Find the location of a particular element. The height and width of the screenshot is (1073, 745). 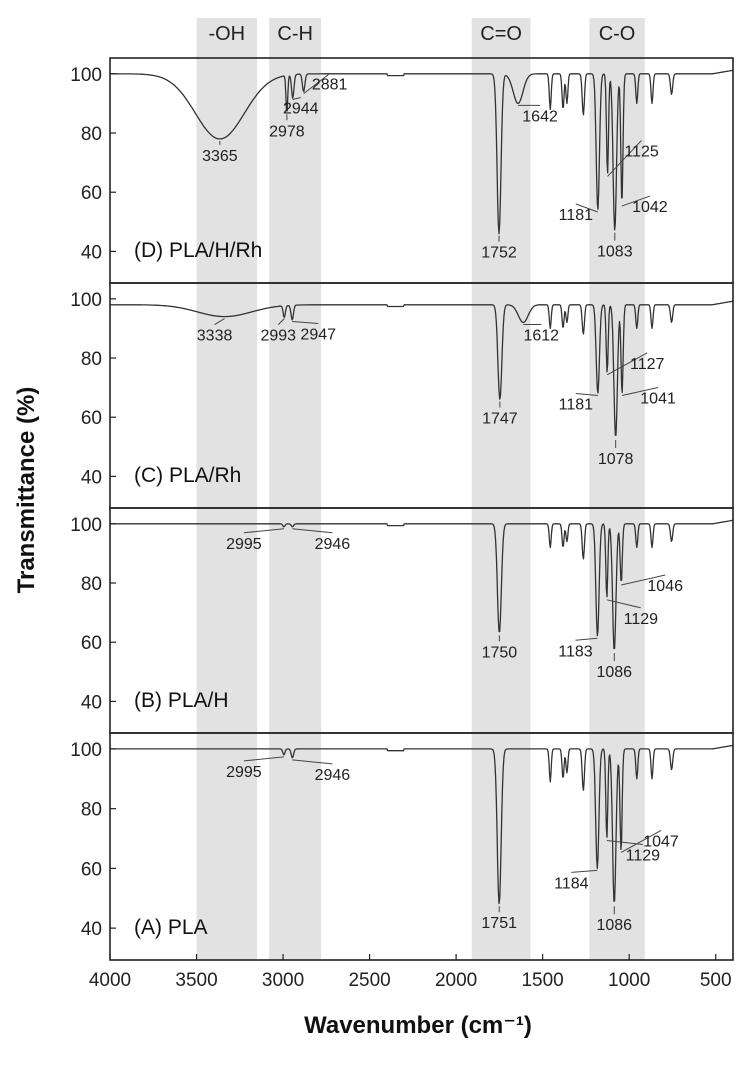

panel-label: (C) PLA/Rh is located at coordinates (187, 475).